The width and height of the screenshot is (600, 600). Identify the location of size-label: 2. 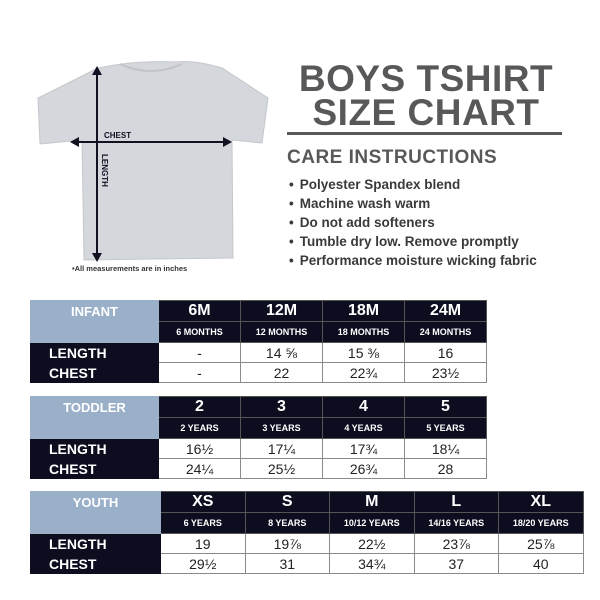
(199, 407).